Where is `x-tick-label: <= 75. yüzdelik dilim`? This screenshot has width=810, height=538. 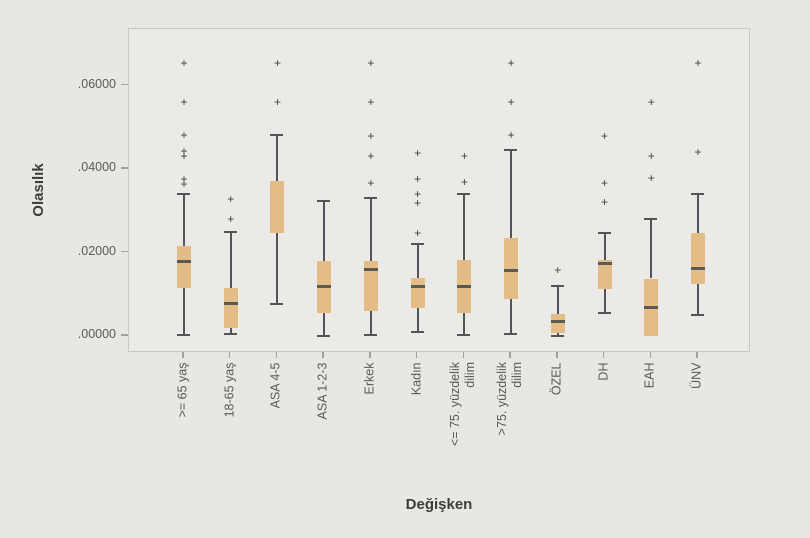 x-tick-label: <= 75. yüzdelik dilim is located at coordinates (463, 404).